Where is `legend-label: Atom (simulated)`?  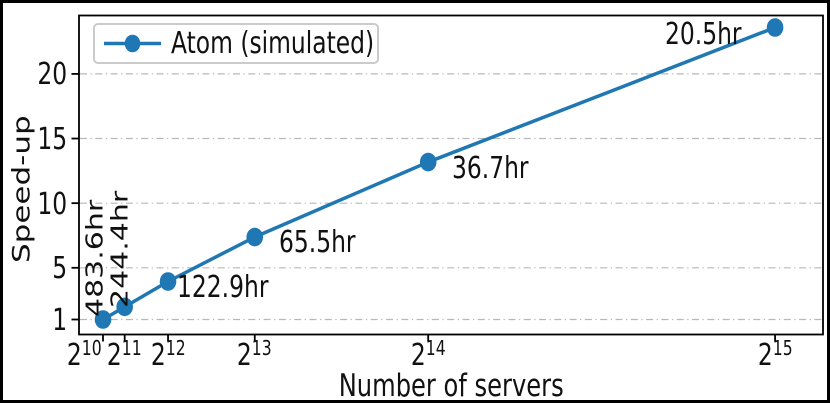
legend-label: Atom (simulated) is located at coordinates (273, 43).